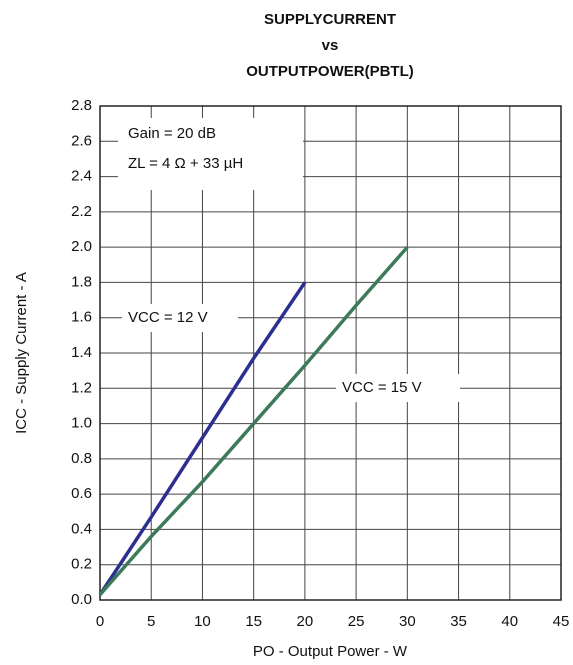  What do you see at coordinates (253, 621) in the screenshot?
I see `x-tick-label: 15` at bounding box center [253, 621].